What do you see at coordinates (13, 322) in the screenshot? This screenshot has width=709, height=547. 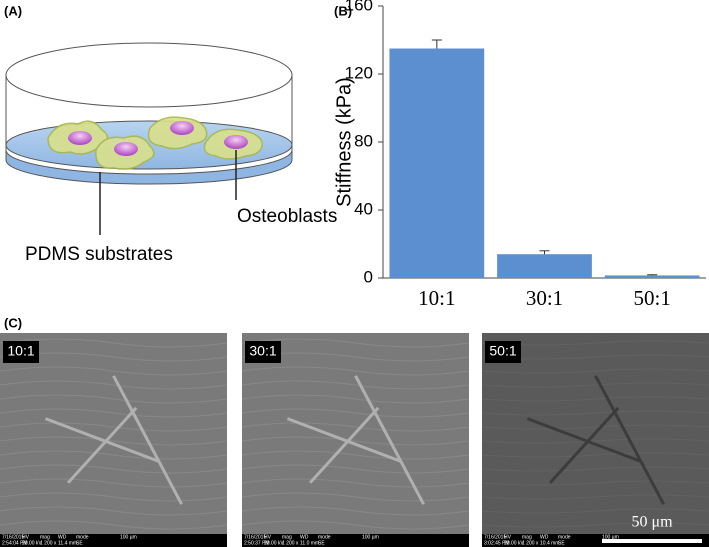 I see `panel-label: (C)` at bounding box center [13, 322].